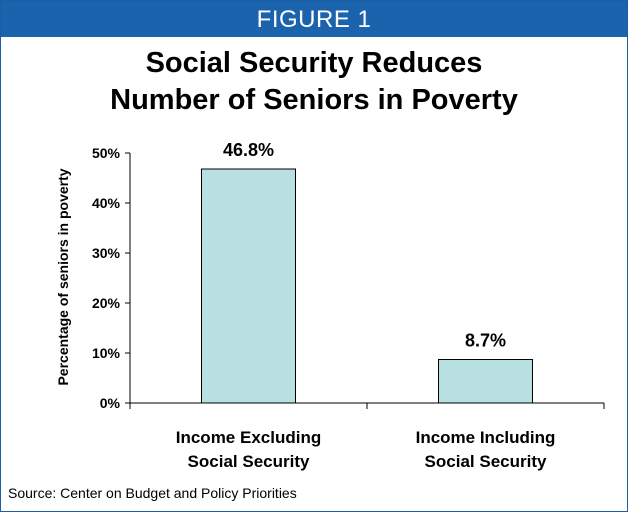 The height and width of the screenshot is (512, 628). I want to click on figure-label-banner: FIGURE 1, so click(314, 19).